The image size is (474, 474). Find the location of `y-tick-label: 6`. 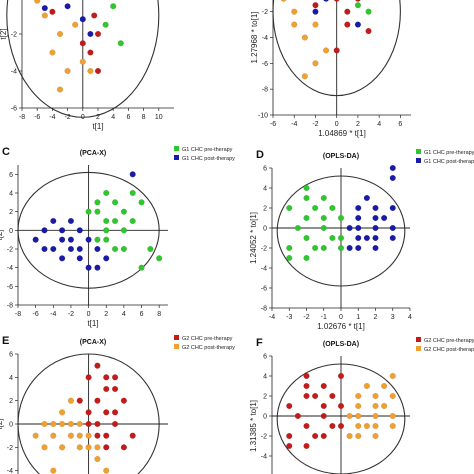

y-tick-label: 6 is located at coordinates (265, 357).